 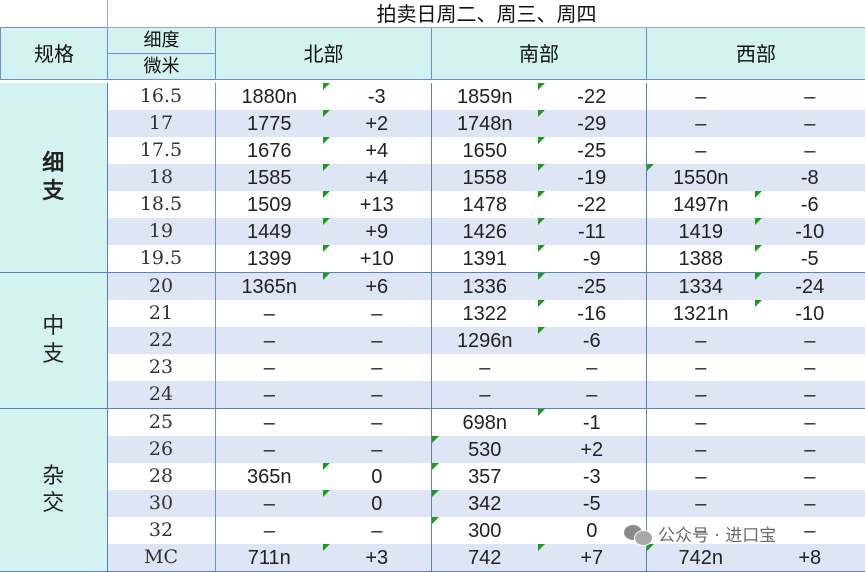 I want to click on micron-cell: 20, so click(x=161, y=287).